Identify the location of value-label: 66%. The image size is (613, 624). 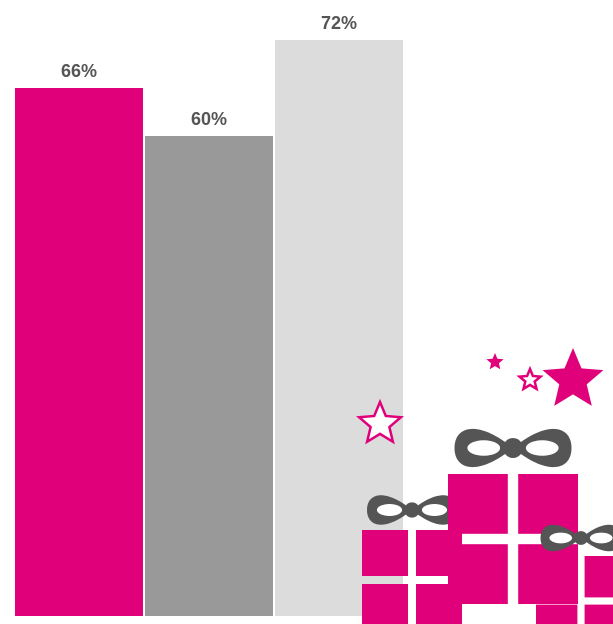
(79, 71).